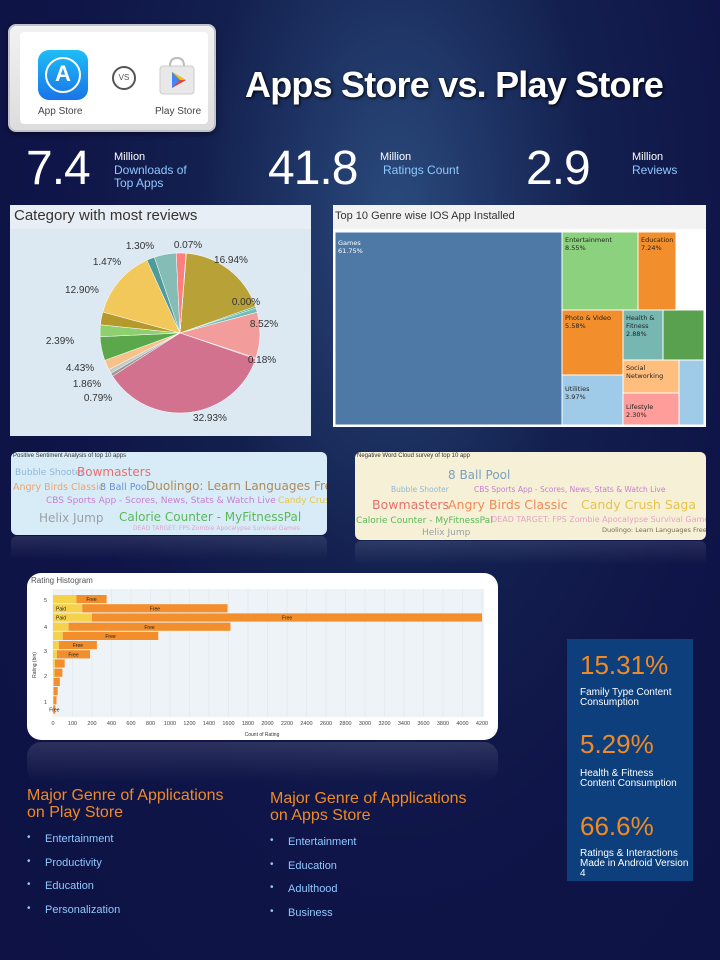 The image size is (720, 960). What do you see at coordinates (443, 724) in the screenshot?
I see `histogram-xtick: 3800` at bounding box center [443, 724].